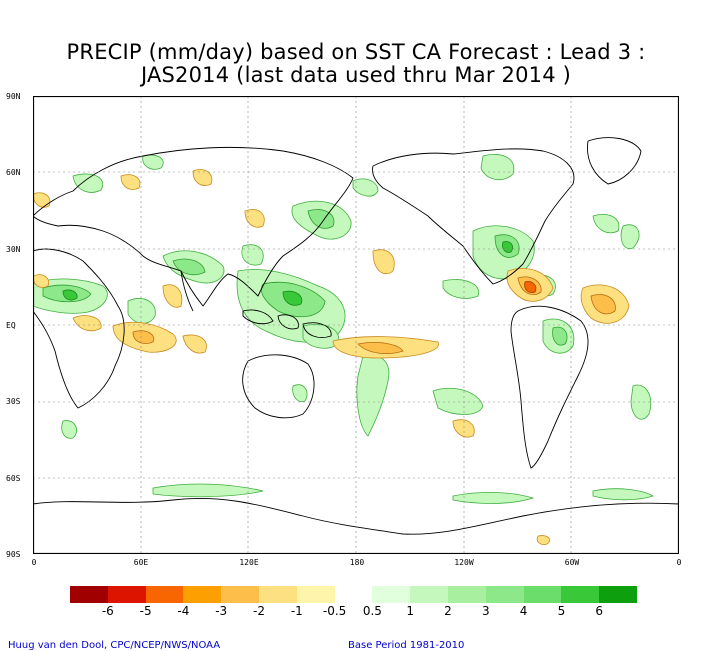 This screenshot has height=651, width=712. What do you see at coordinates (141, 562) in the screenshot?
I see `lon-label-60e: 60E` at bounding box center [141, 562].